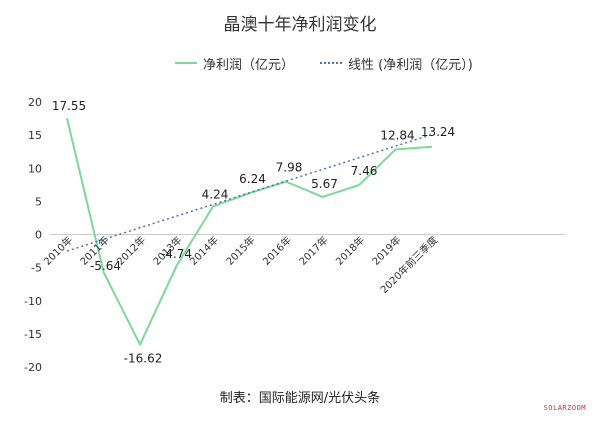 The height and width of the screenshot is (428, 600). Describe the element at coordinates (36, 268) in the screenshot. I see `y-tick-label: -5` at that location.